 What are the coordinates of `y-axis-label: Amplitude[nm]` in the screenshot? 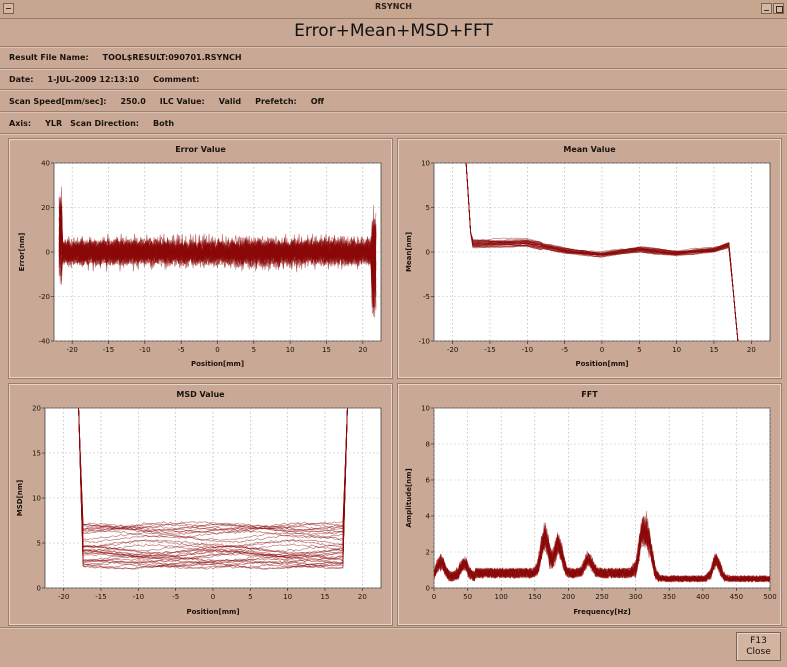 It's located at (409, 497).